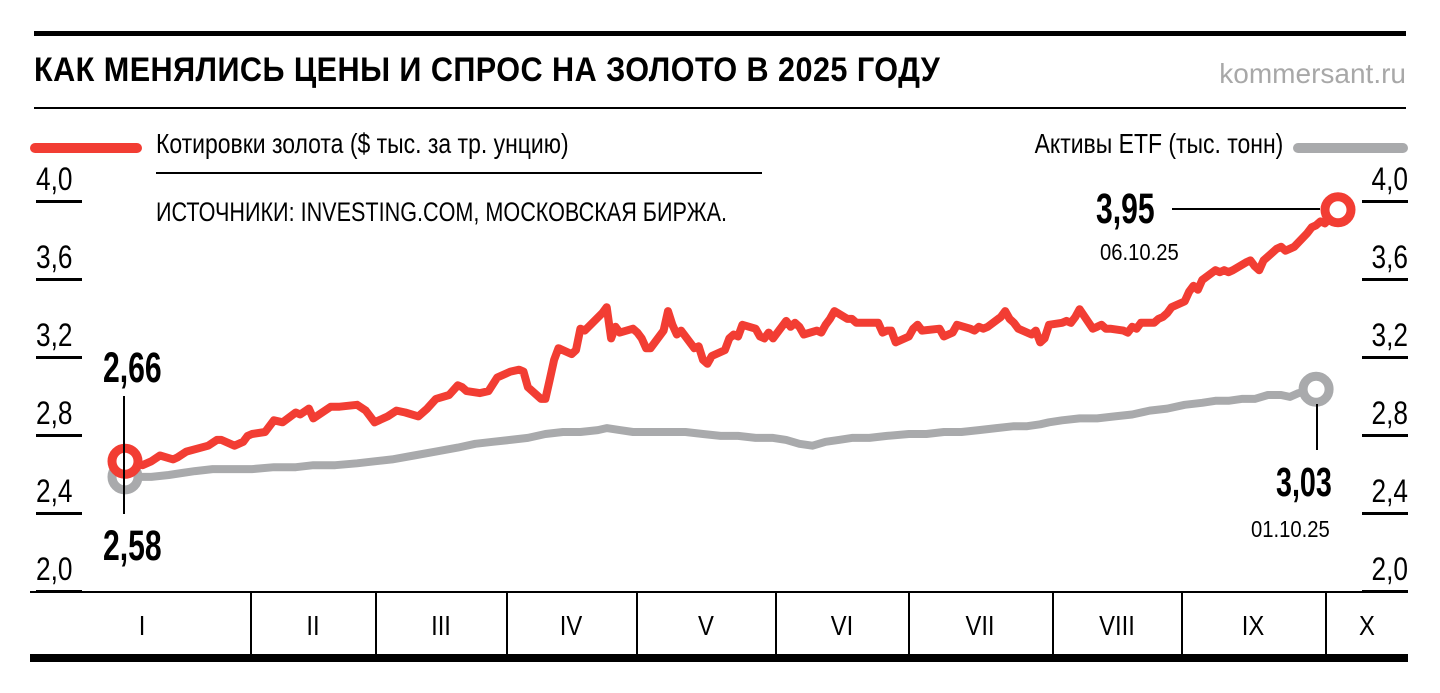  What do you see at coordinates (459, 173) in the screenshot?
I see `sources-rule` at bounding box center [459, 173].